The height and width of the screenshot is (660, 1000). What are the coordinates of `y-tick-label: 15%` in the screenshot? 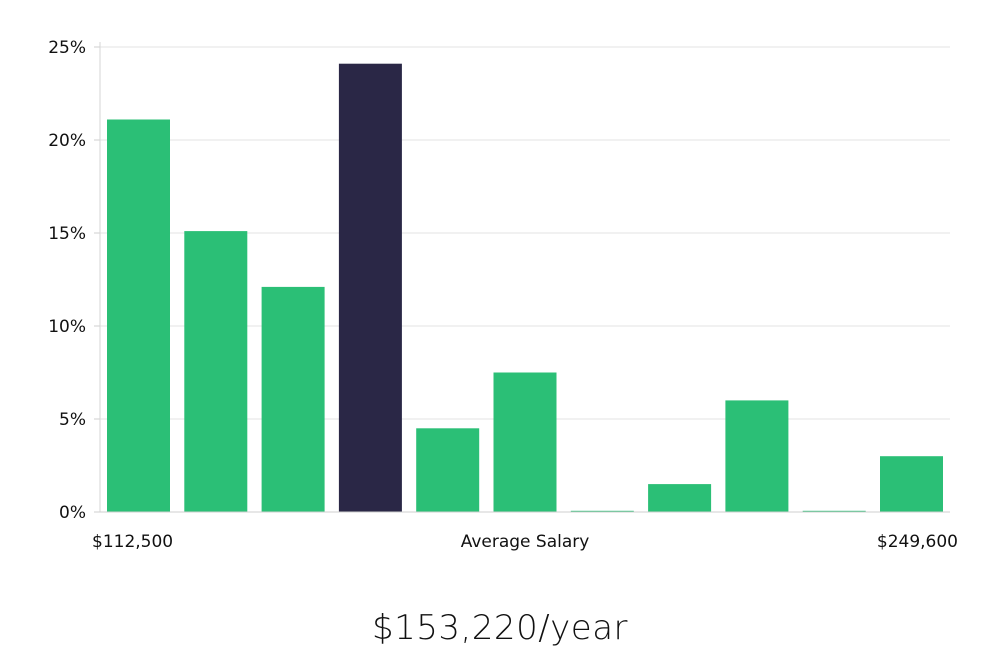 It's located at (67, 234).